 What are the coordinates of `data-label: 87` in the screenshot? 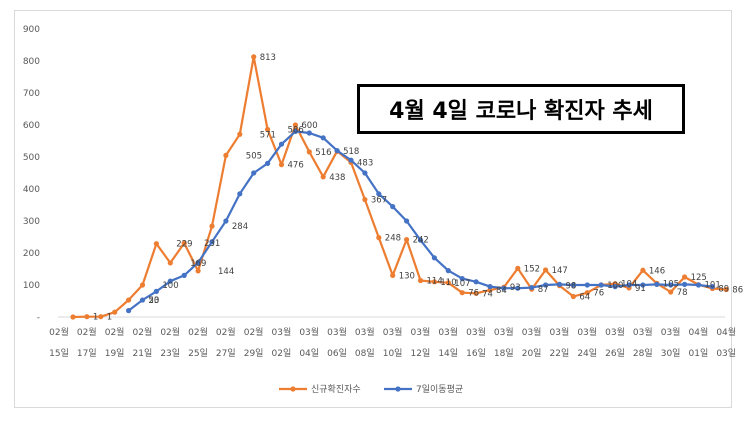 It's located at (543, 290).